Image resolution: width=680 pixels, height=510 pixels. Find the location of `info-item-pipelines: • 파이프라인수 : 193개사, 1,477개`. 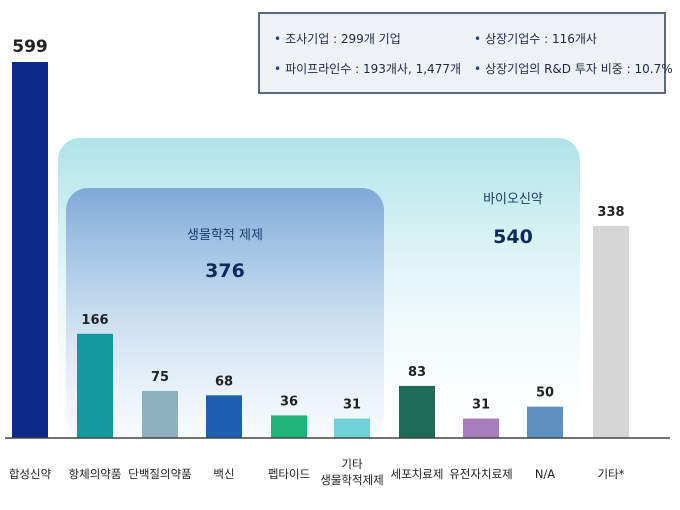

info-item-pipelines: • 파이프라인수 : 193개사, 1,477개 is located at coordinates (367, 69).